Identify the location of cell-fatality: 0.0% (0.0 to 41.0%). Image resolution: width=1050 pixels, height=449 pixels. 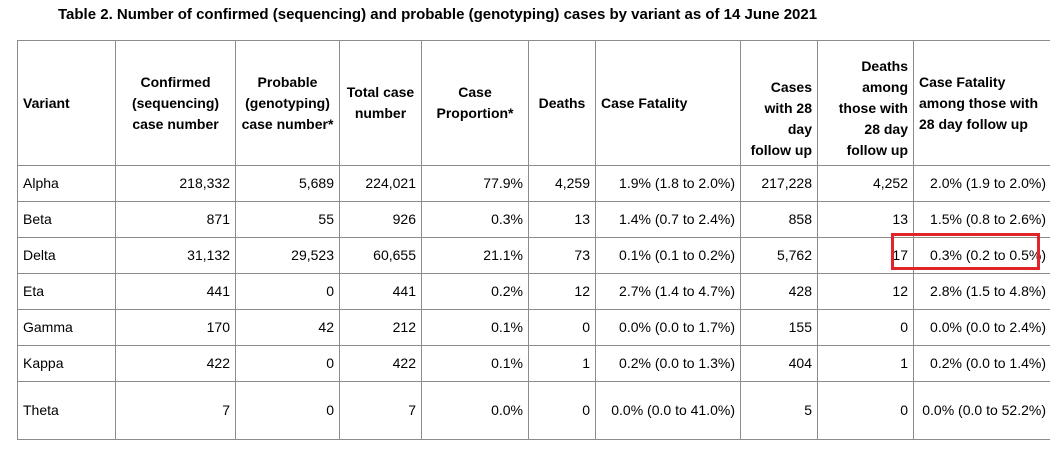
(668, 410).